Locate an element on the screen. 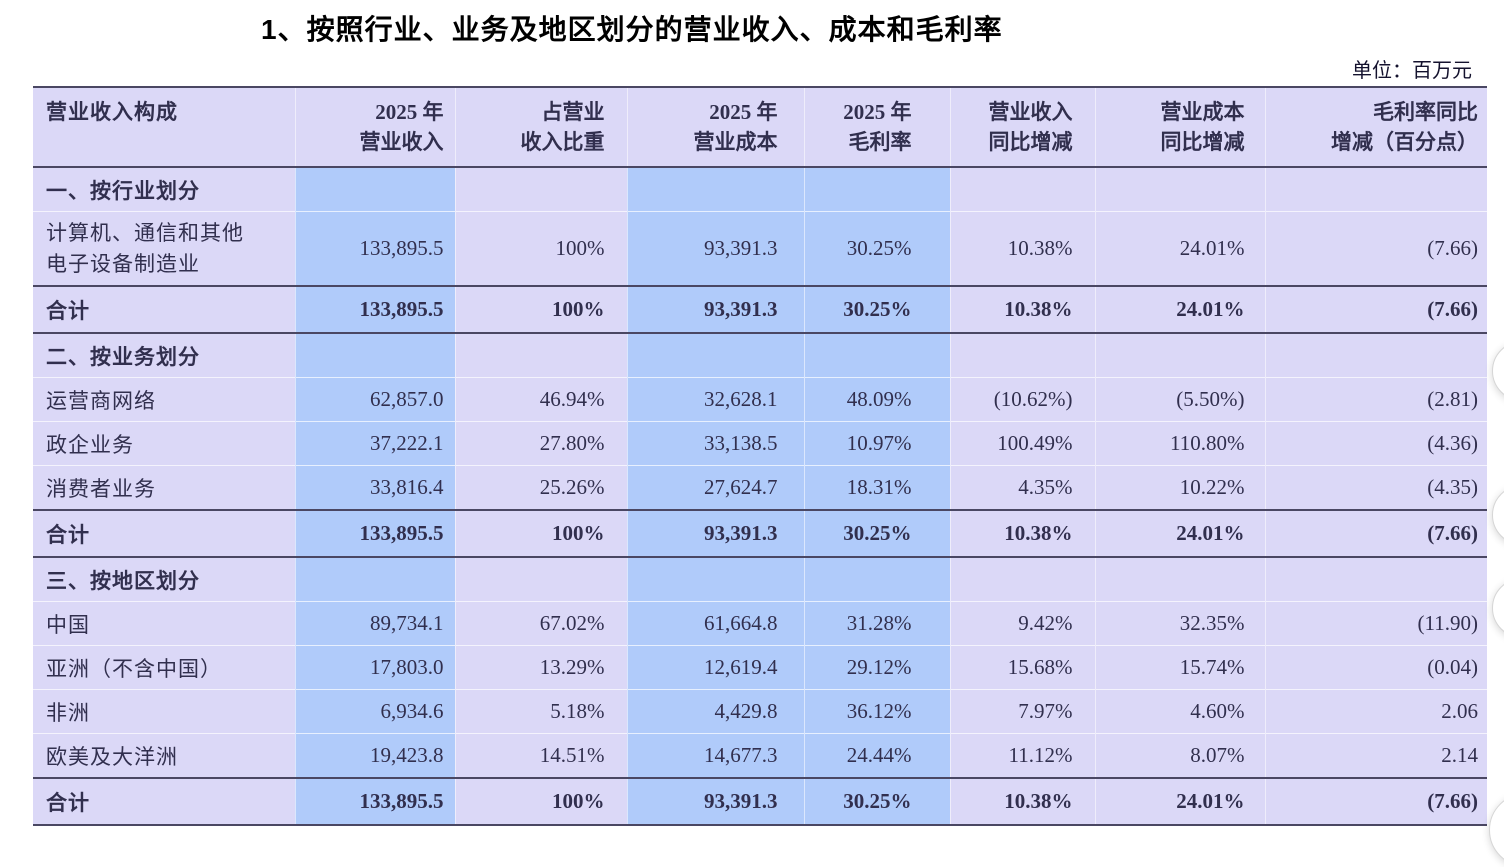 The image size is (1504, 867). row-label-text: 计算机、通信和其他电子设备制造业 is located at coordinates (145, 248).